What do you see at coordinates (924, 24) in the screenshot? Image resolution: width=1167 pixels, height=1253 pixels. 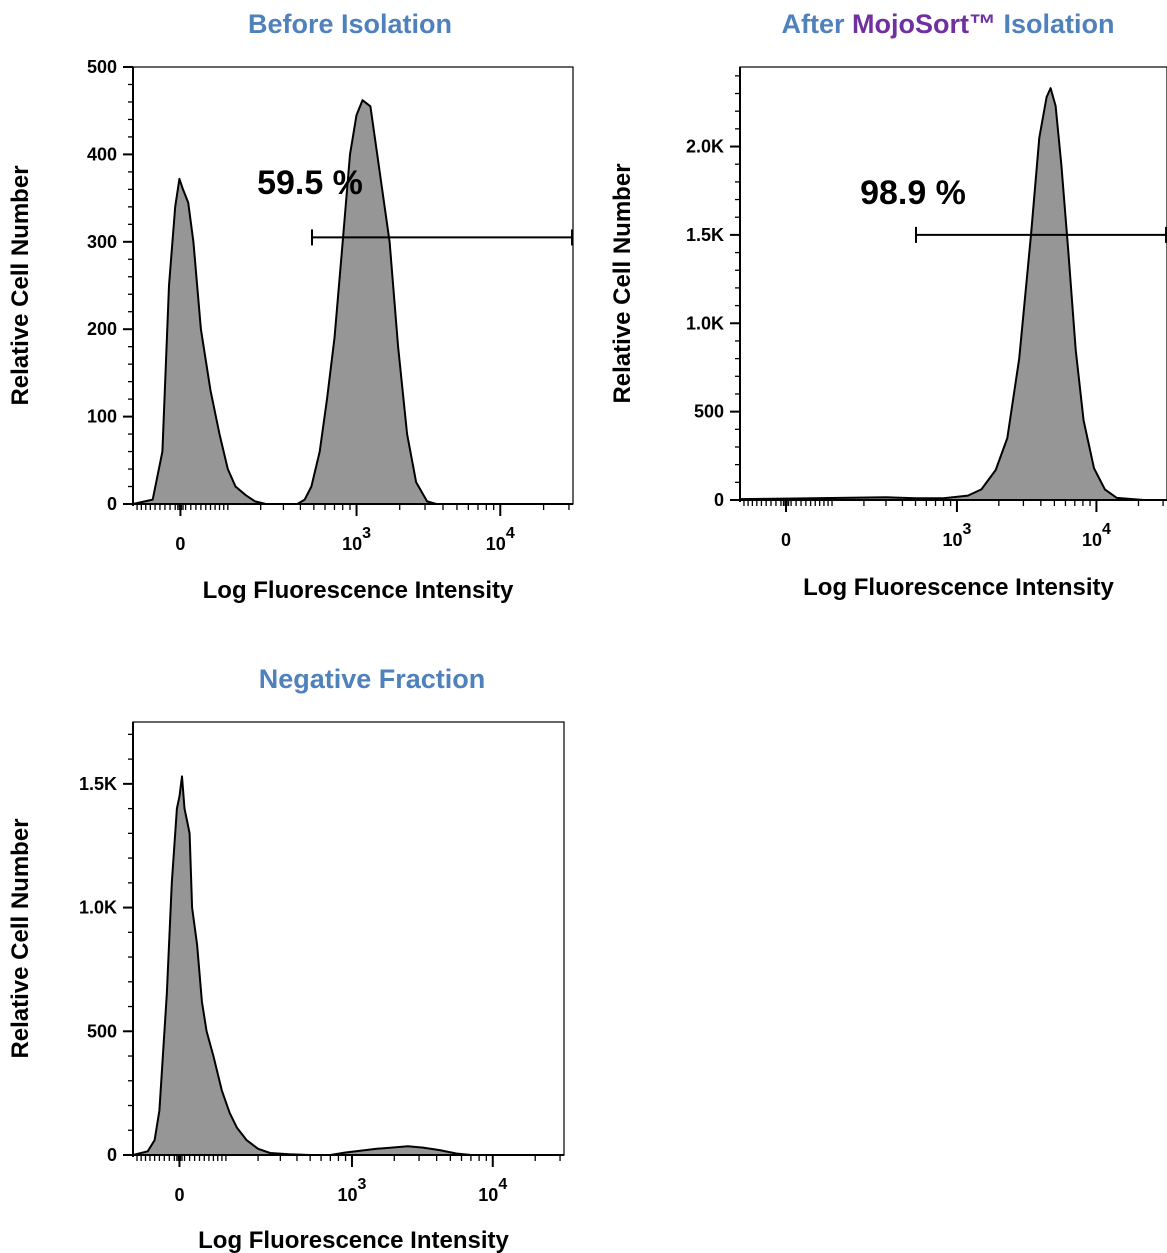 I see `brand-name: MojoSort™` at bounding box center [924, 24].